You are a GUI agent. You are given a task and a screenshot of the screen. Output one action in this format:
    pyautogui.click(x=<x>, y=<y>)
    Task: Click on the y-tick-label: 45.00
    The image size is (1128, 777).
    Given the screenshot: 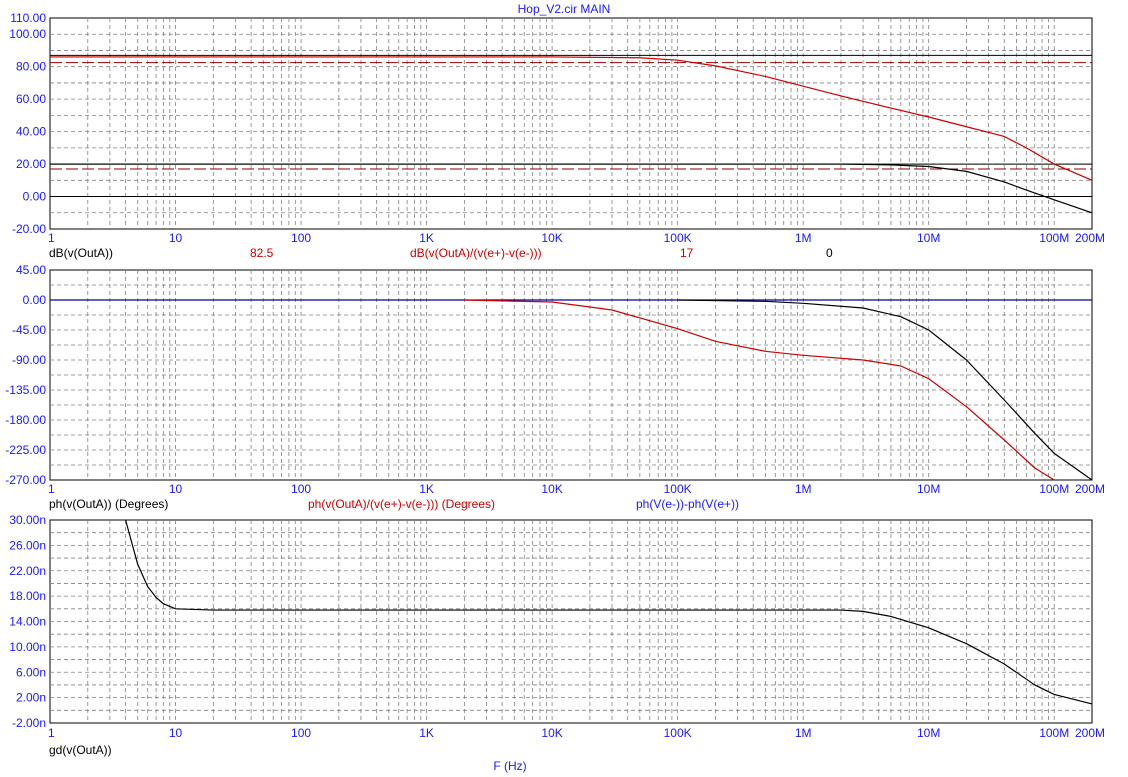 What is the action you would take?
    pyautogui.click(x=31, y=270)
    